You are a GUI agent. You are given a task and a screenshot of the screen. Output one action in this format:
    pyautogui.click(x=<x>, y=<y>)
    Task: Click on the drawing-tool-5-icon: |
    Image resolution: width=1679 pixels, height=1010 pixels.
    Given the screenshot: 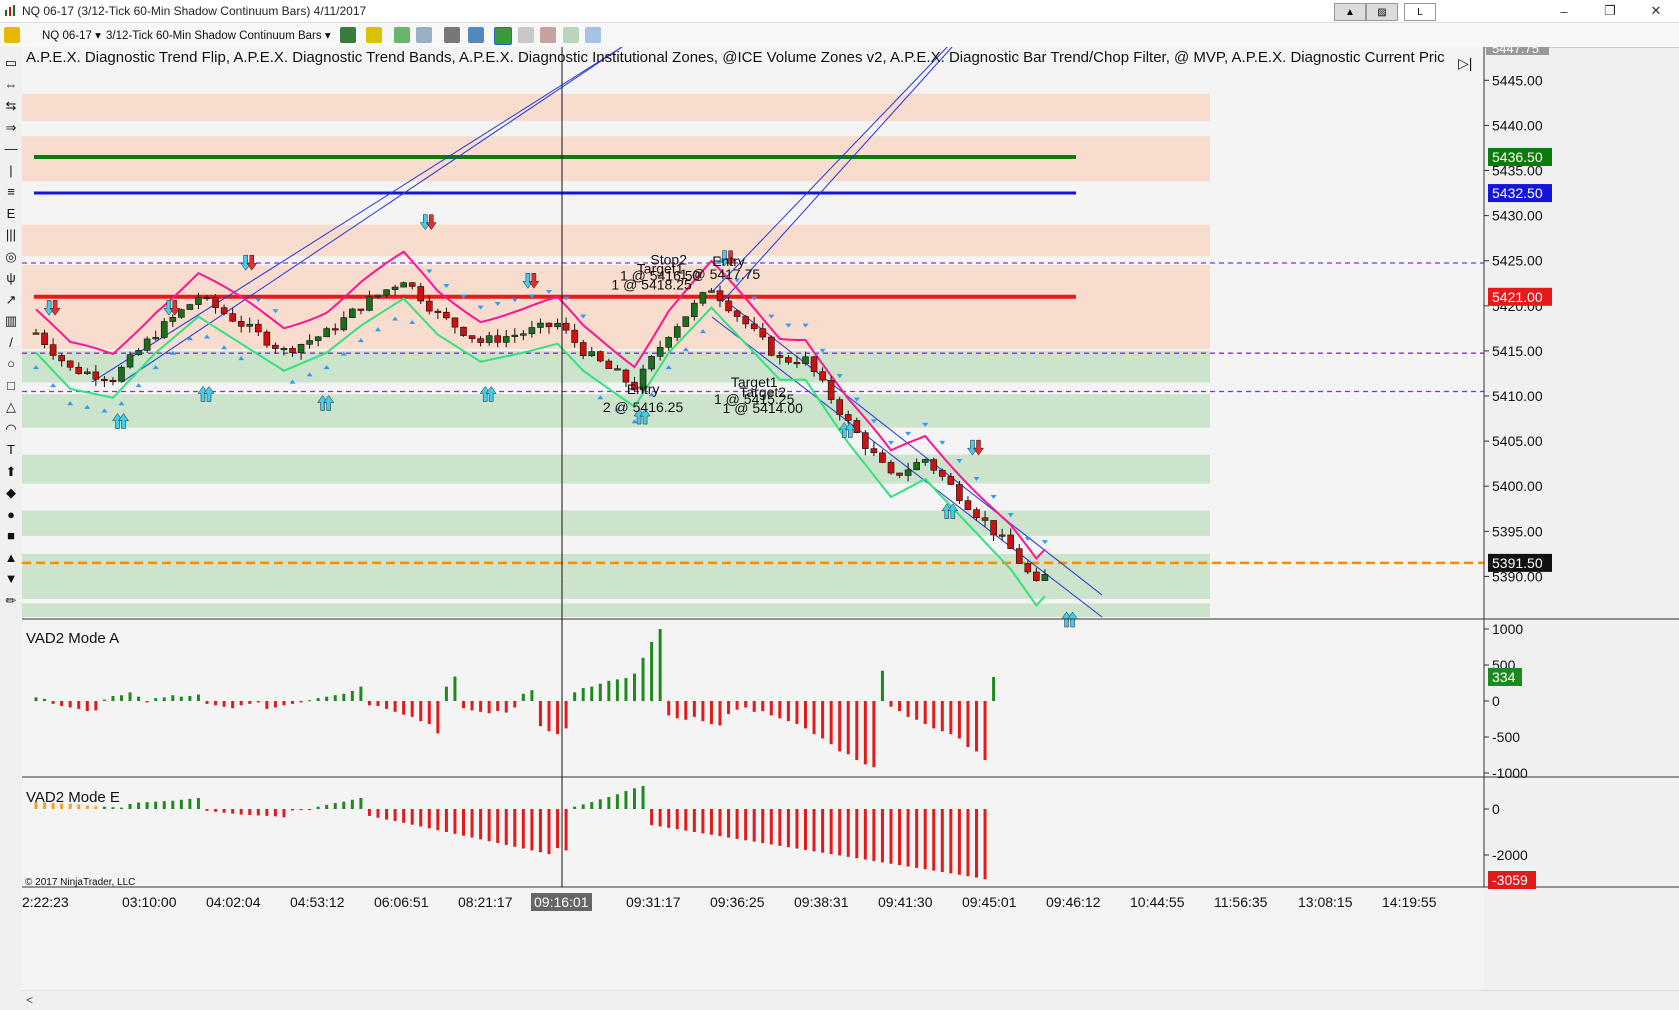 What is the action you would take?
    pyautogui.click(x=11, y=170)
    